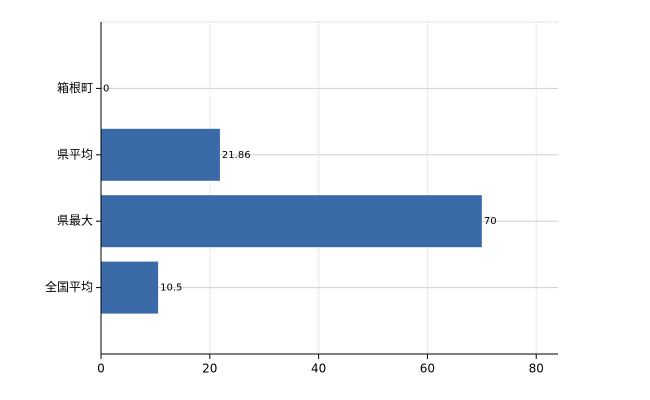  I want to click on y-tick-label: 県平均, so click(75, 154).